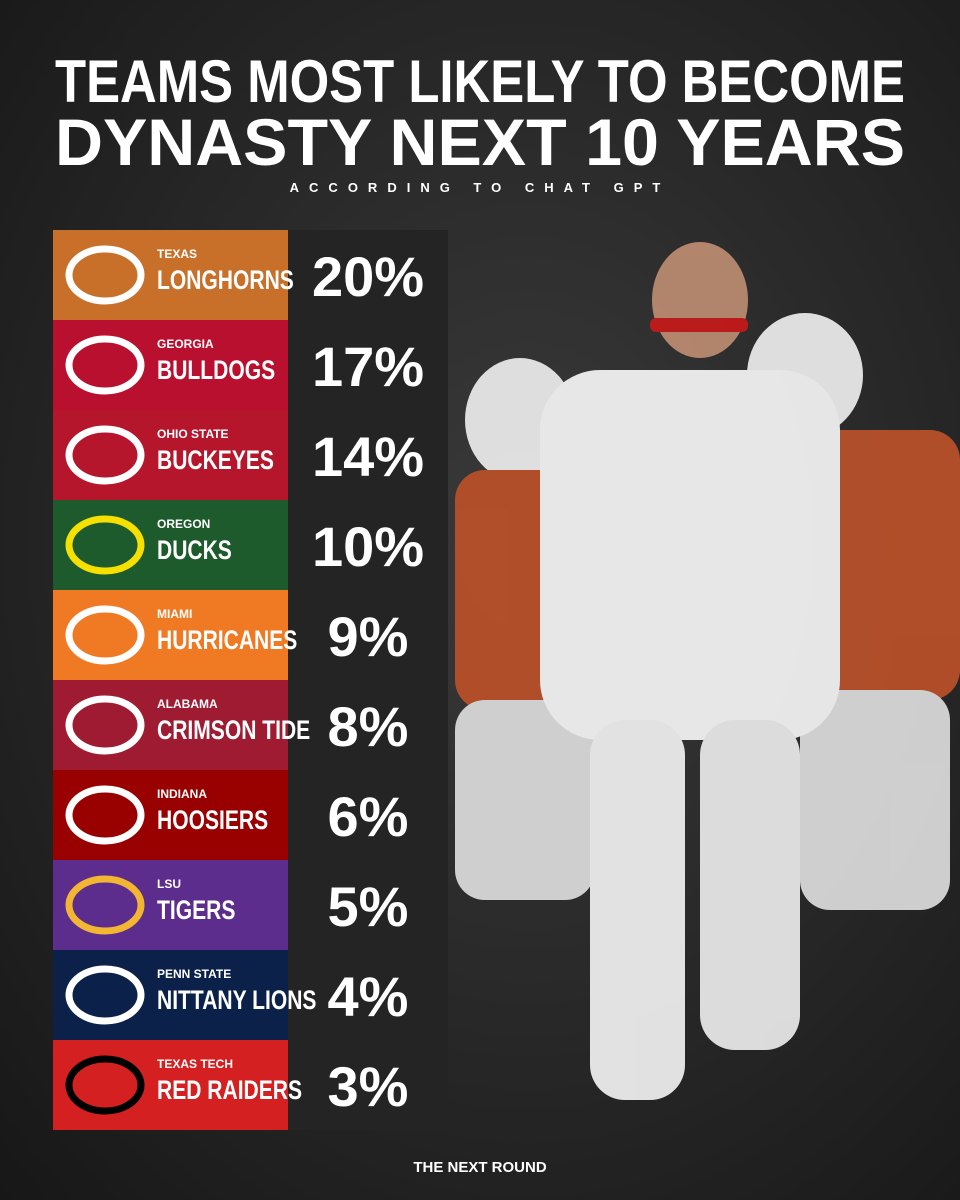  Describe the element at coordinates (480, 1167) in the screenshot. I see `footer-logo: THE NEXT ROUND` at that location.